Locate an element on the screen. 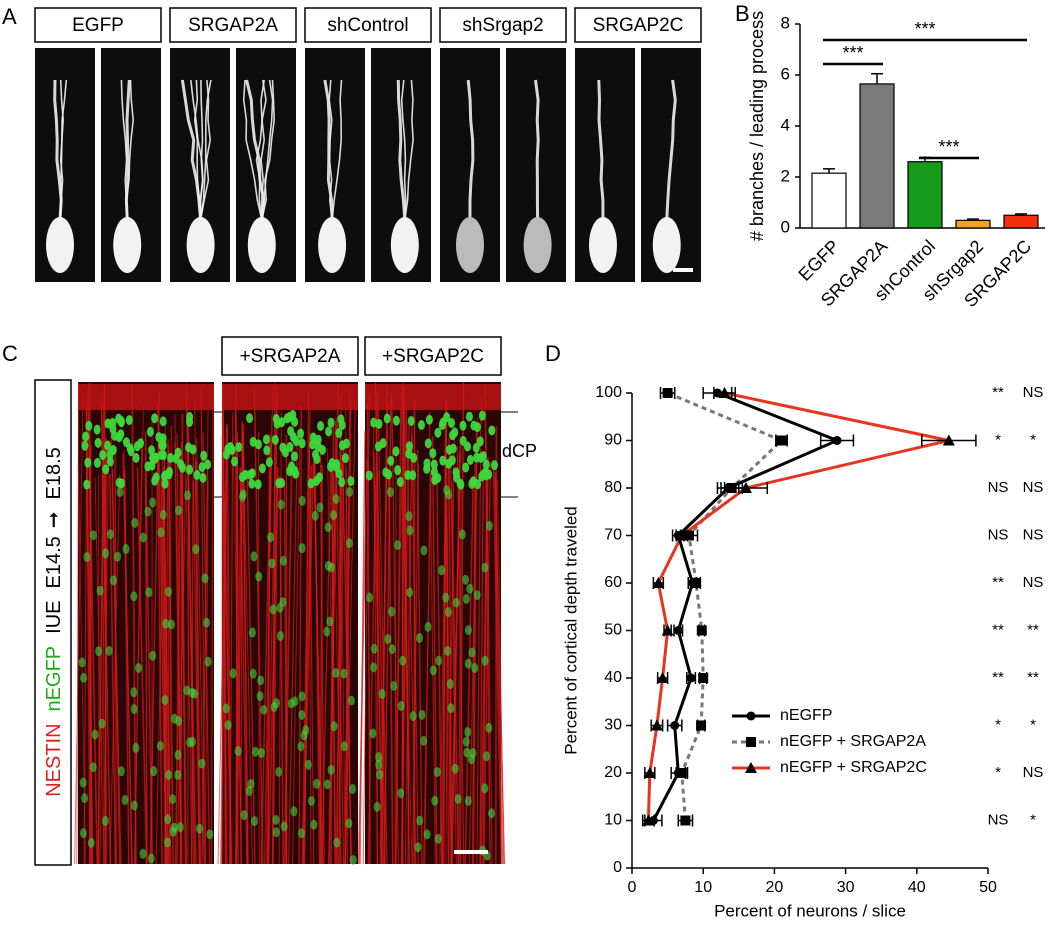  y-tick-label: 90 is located at coordinates (613, 440).